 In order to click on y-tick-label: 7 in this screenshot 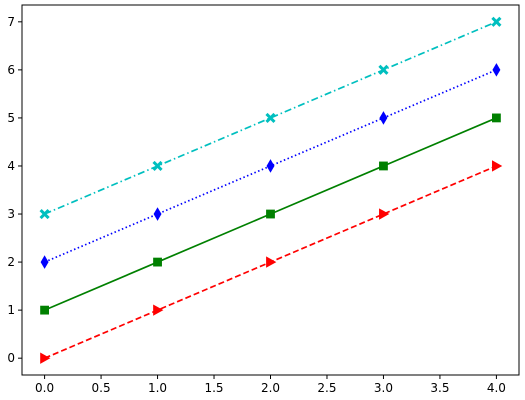, I will do `click(11, 22)`.